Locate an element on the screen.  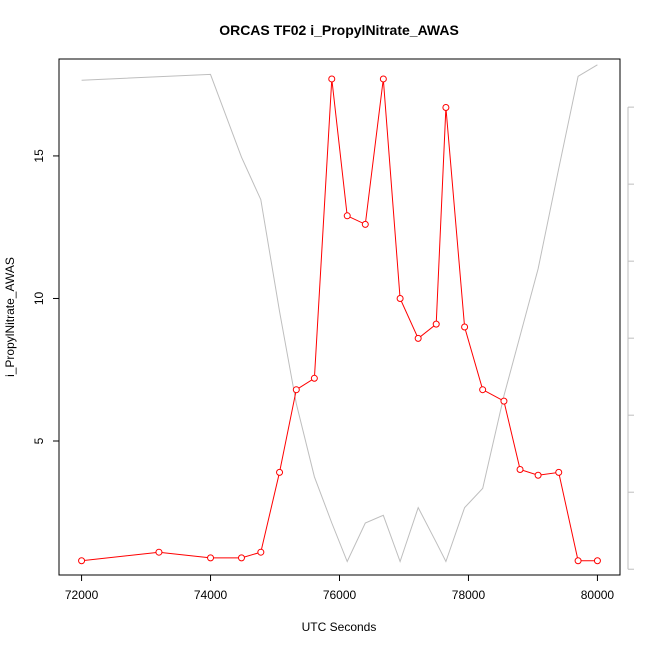
x-tick-label: 76000 is located at coordinates (340, 595).